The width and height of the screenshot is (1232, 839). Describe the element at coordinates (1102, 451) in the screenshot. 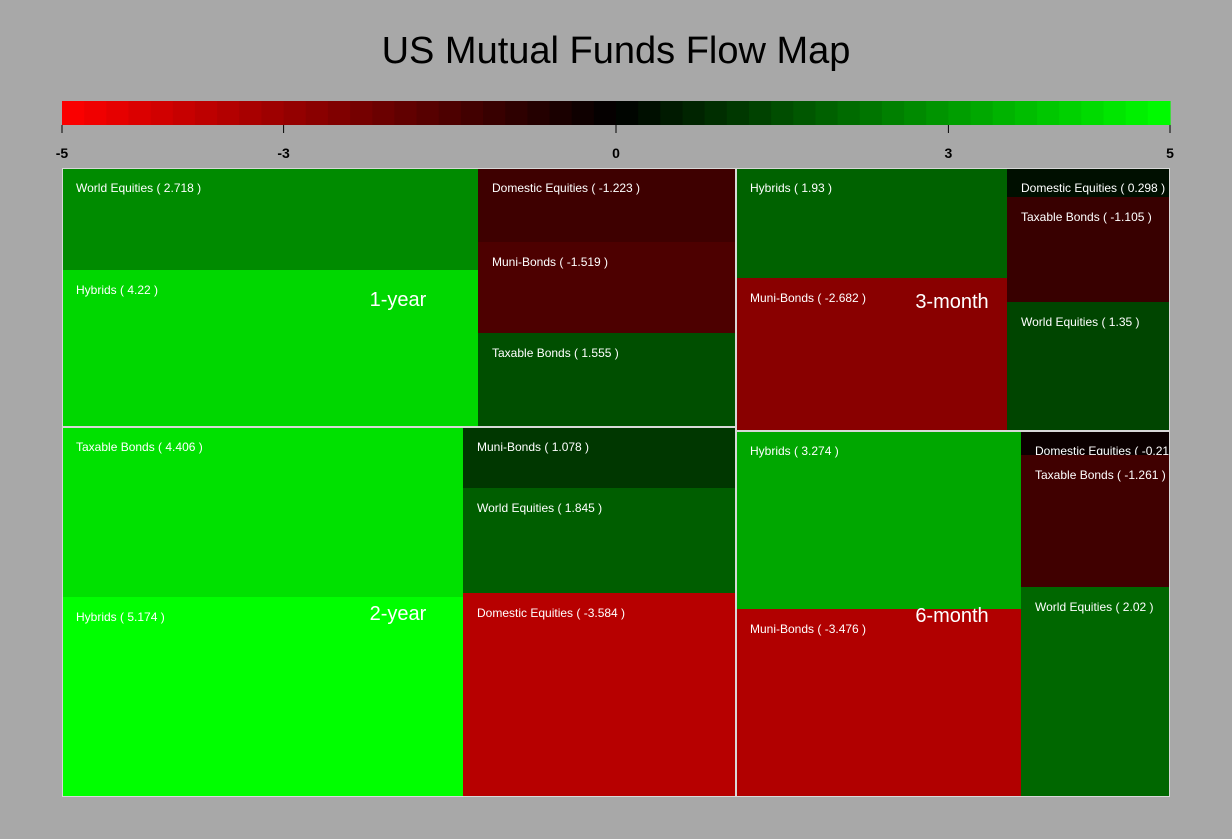

I see `treemap-cell-label: Domestic Equities ( -0.21` at that location.